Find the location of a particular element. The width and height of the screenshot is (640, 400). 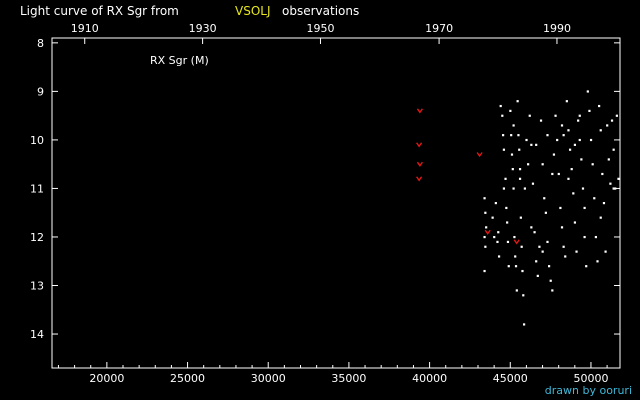

x-tick-label: 30000 is located at coordinates (268, 378).